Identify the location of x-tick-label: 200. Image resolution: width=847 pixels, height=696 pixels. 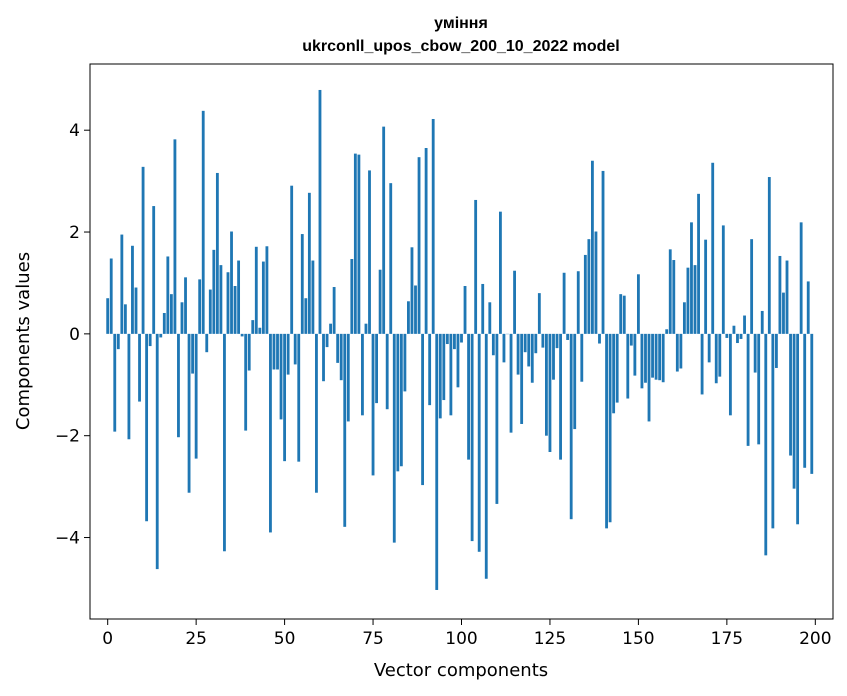
(815, 639).